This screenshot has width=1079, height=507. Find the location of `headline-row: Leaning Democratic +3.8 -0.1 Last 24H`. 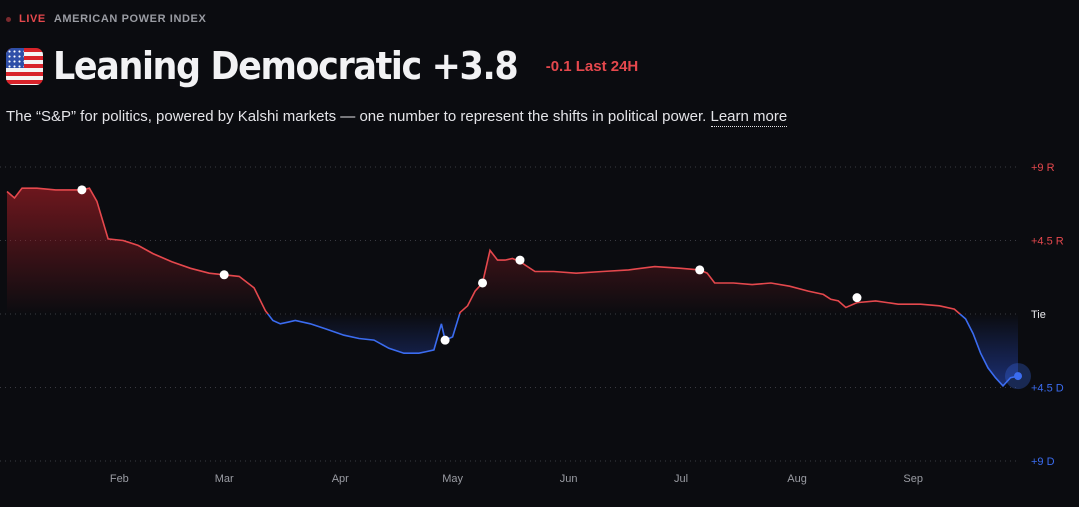

headline-row: Leaning Democratic +3.8 -0.1 Last 24H is located at coordinates (322, 66).